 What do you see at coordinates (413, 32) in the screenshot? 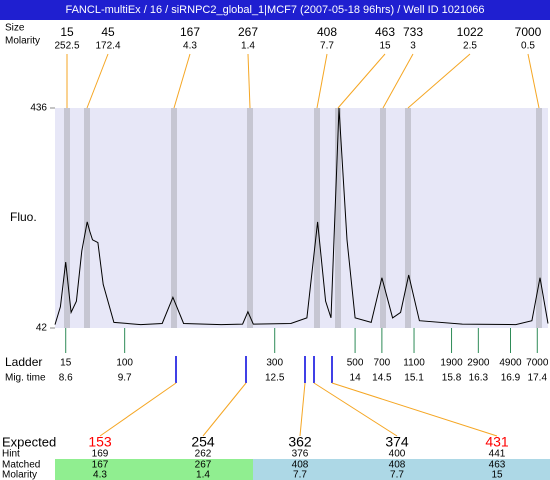
I see `peak-size: 733` at bounding box center [413, 32].